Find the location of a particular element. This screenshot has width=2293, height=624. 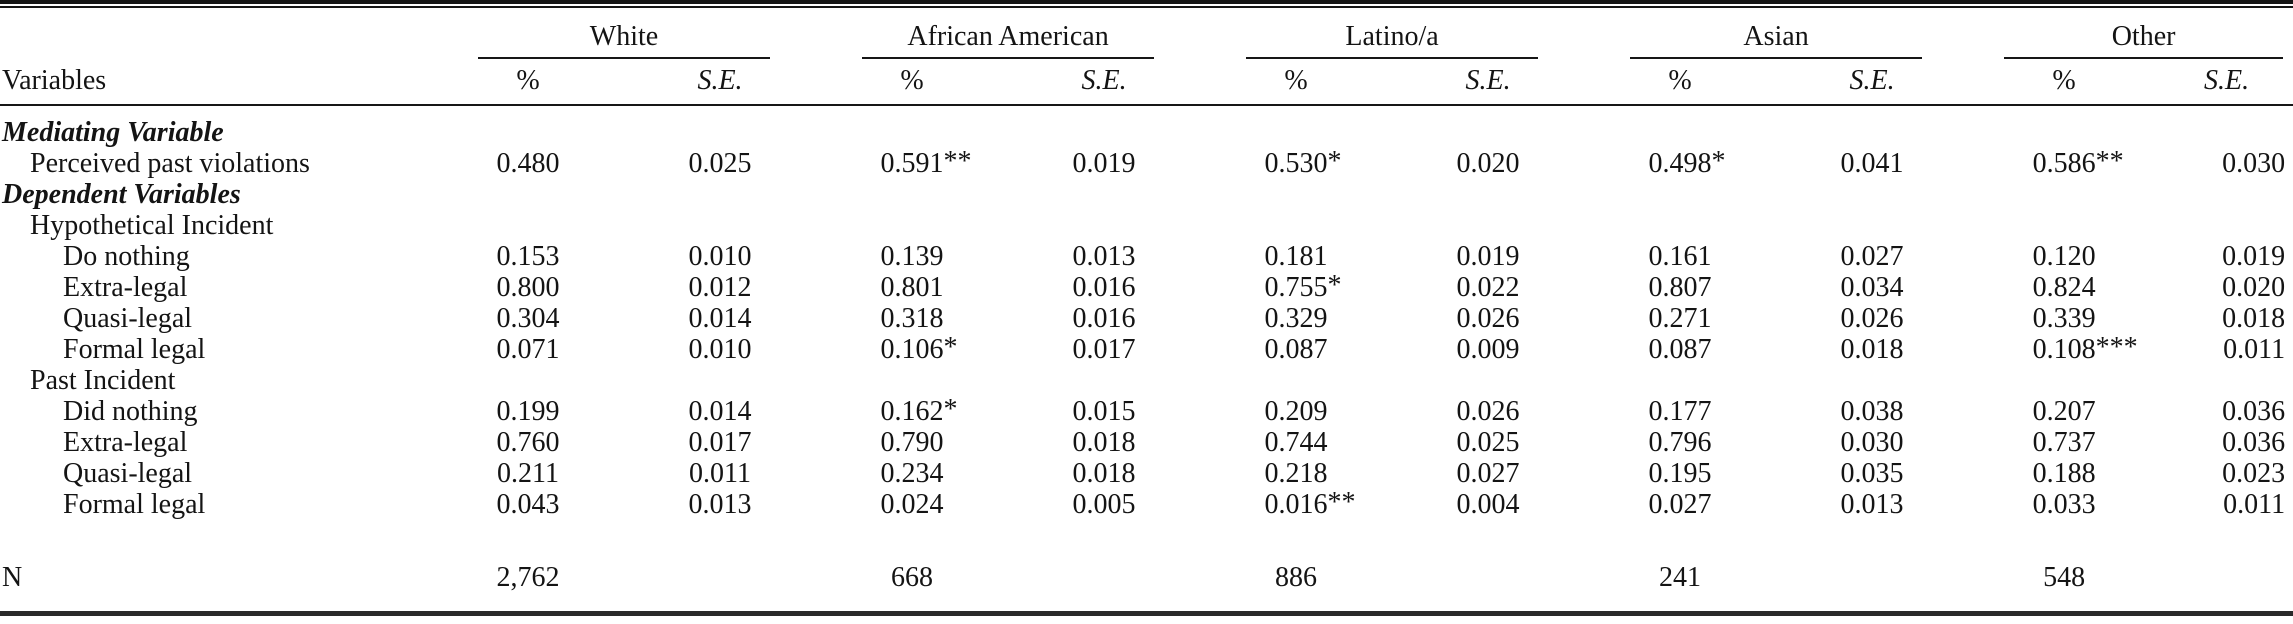

value: 0.234 is located at coordinates (912, 473).